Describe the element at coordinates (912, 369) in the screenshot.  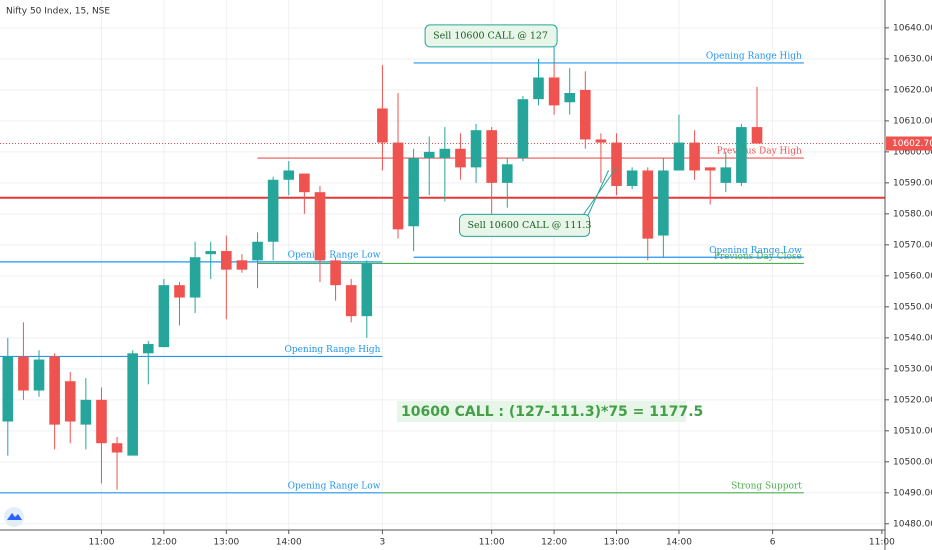
I see `y-tick-label: 10530.00` at that location.